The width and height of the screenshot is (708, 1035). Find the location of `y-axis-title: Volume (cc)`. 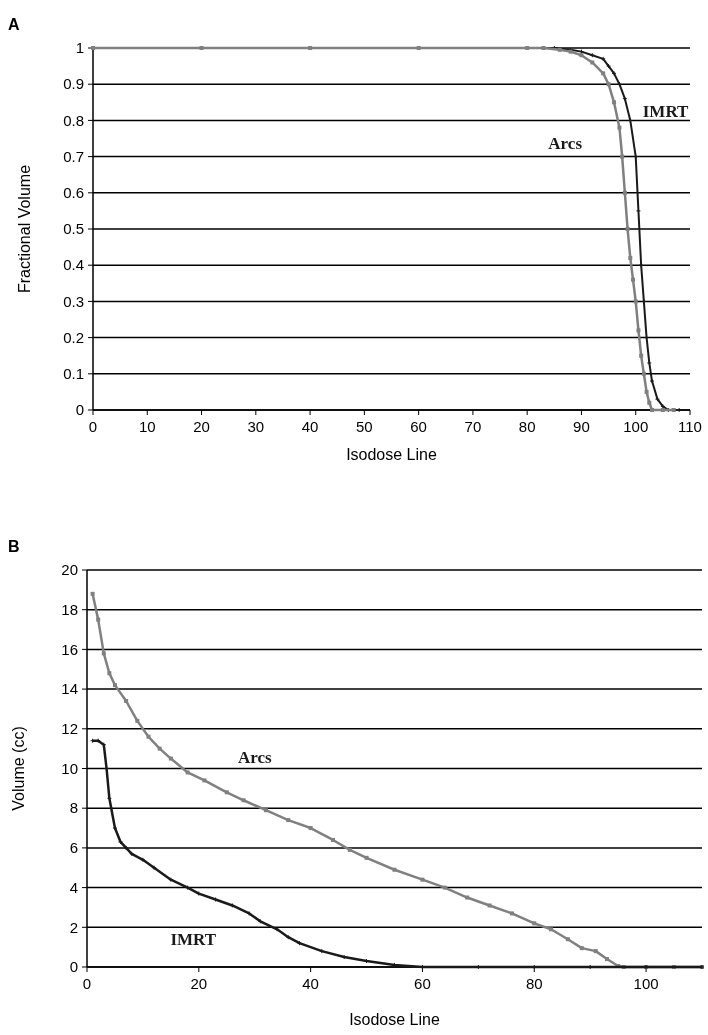

y-axis-title: Volume (cc) is located at coordinates (18, 768).